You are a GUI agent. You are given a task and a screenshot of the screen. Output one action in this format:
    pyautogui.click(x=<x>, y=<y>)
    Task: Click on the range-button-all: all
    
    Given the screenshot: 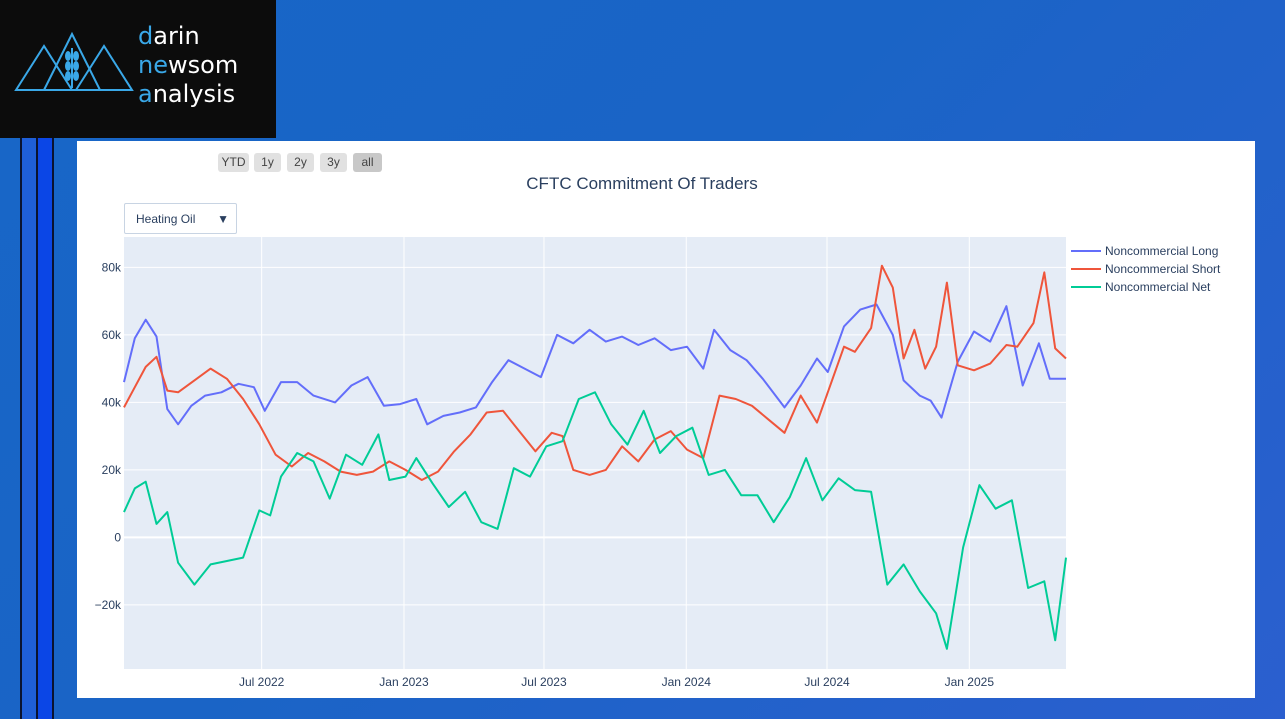 What is the action you would take?
    pyautogui.click(x=367, y=162)
    